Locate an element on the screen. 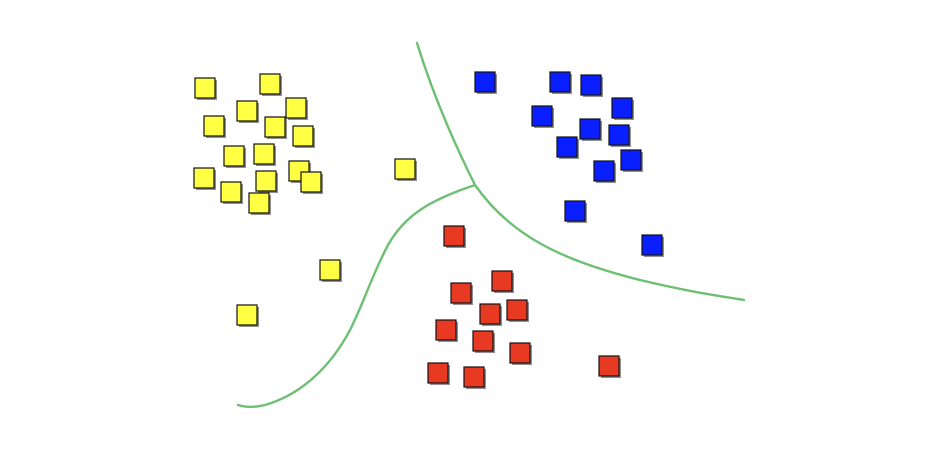 The image size is (952, 461). yellow-cluster is located at coordinates (305, 200).